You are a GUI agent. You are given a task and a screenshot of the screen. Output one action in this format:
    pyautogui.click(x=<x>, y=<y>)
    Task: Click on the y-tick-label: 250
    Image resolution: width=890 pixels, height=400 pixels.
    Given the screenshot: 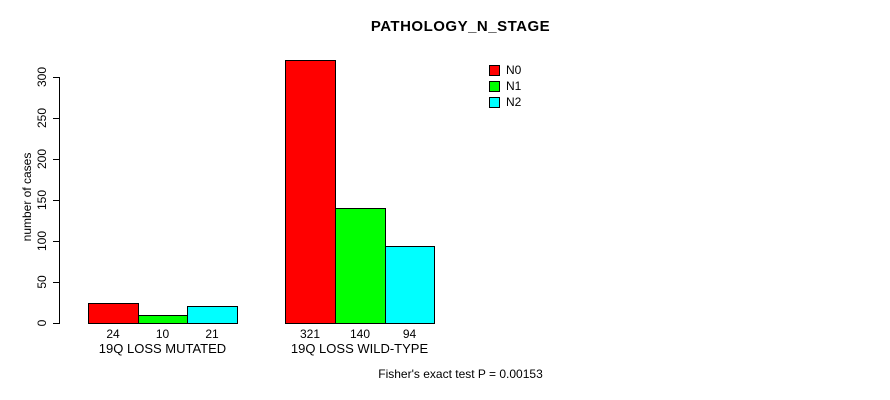 What is the action you would take?
    pyautogui.click(x=42, y=118)
    